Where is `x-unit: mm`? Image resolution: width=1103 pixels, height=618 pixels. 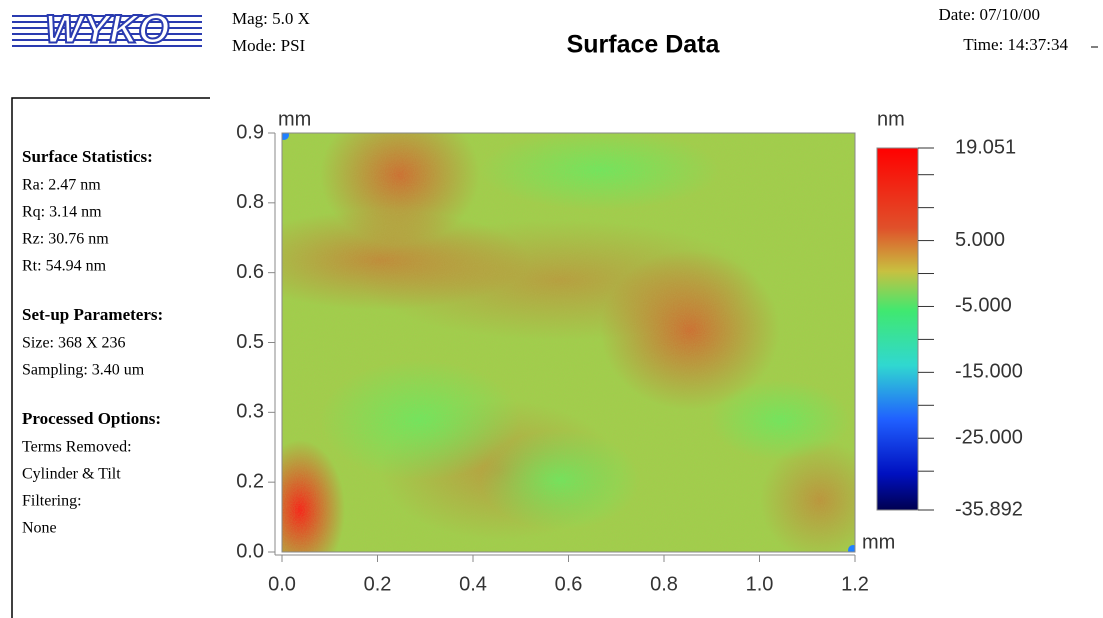
x-unit: mm is located at coordinates (878, 542).